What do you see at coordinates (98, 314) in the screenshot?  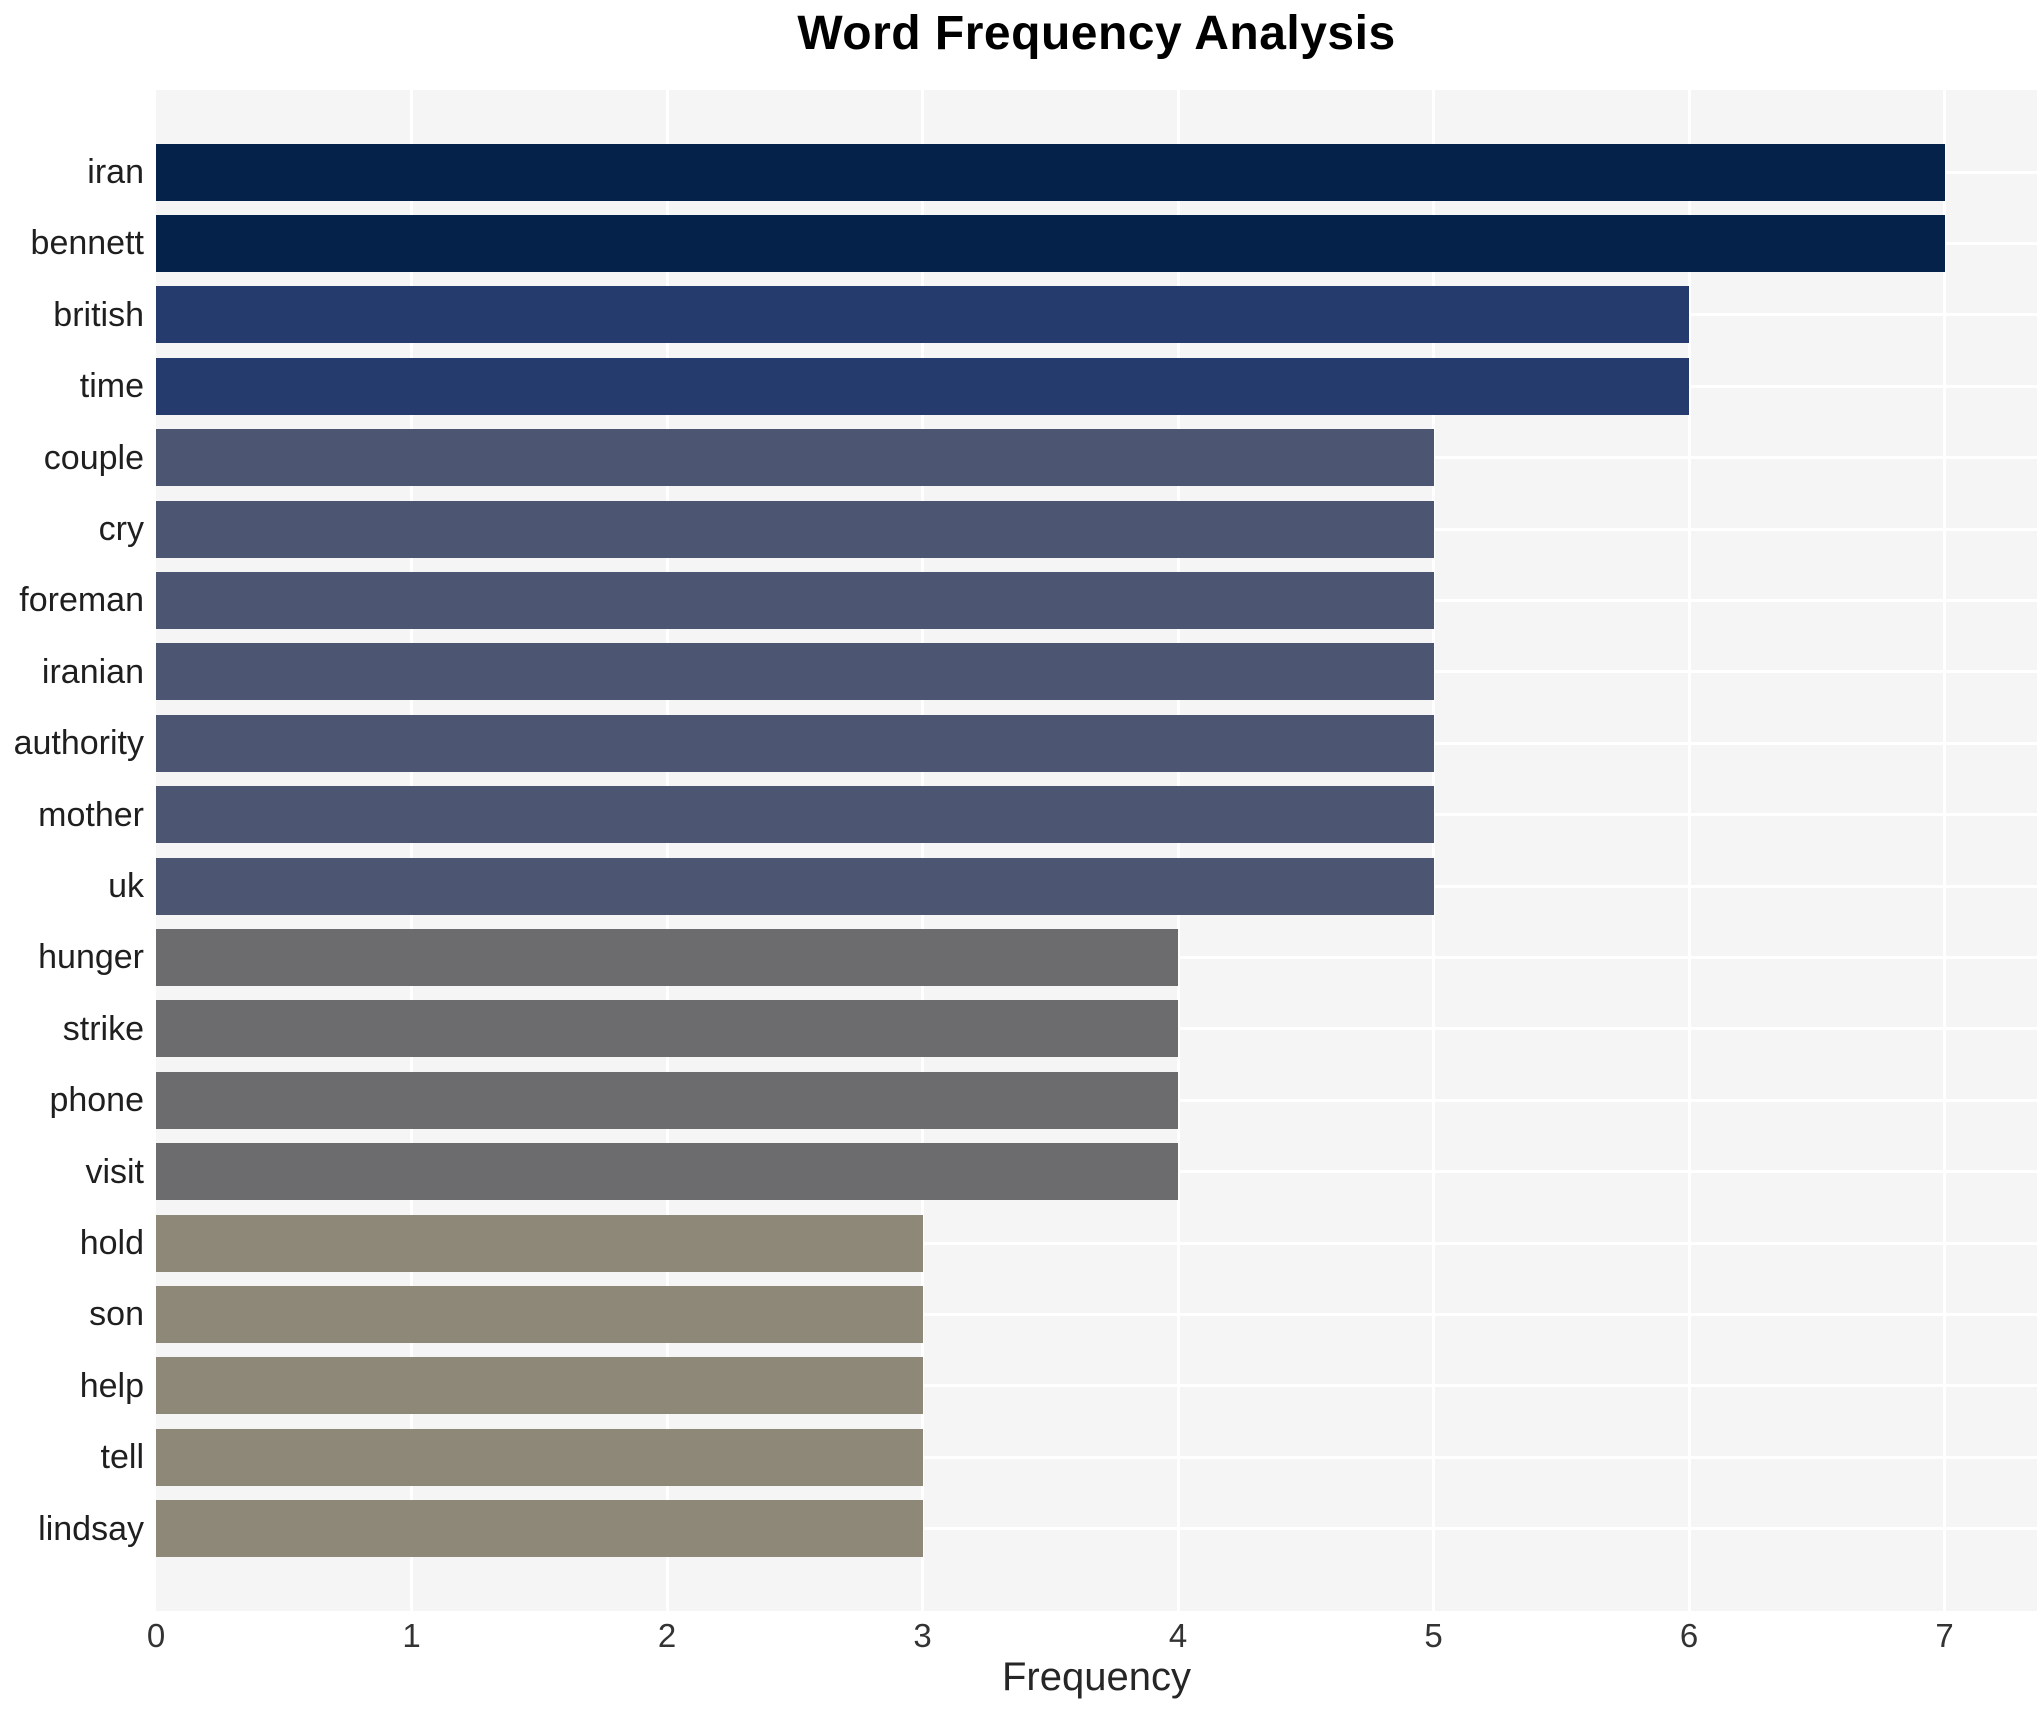 I see `category-label: british` at bounding box center [98, 314].